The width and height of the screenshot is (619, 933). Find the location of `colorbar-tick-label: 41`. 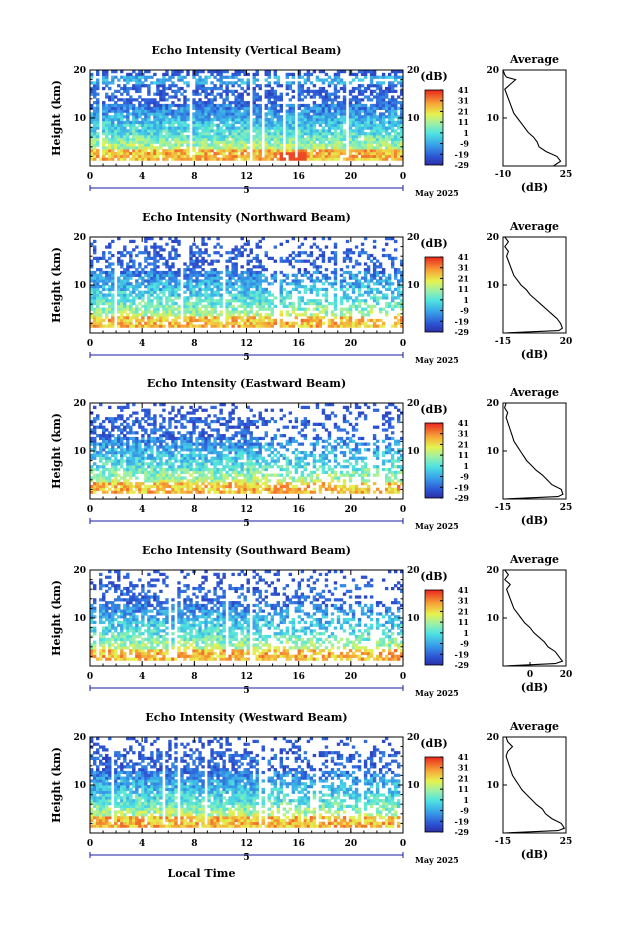

colorbar-tick-label: 41 is located at coordinates (463, 90).